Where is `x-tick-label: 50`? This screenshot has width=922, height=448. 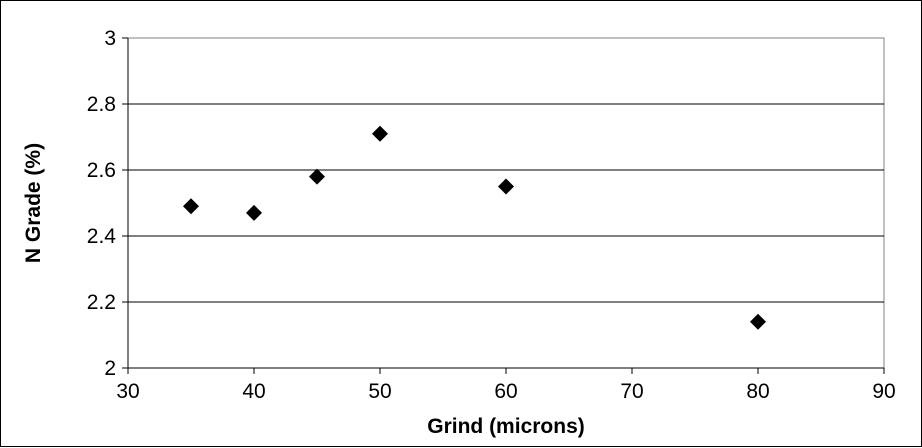 x-tick-label: 50 is located at coordinates (379, 391).